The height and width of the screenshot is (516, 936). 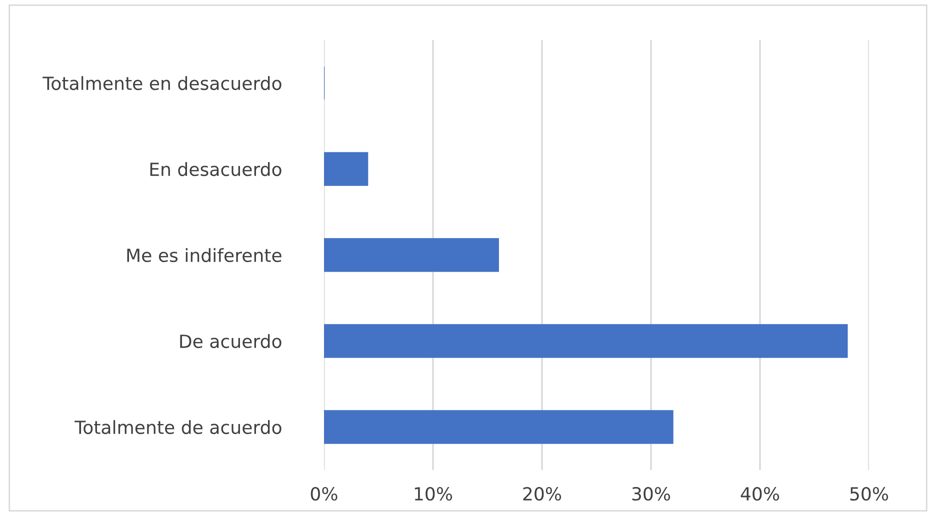 What do you see at coordinates (204, 255) in the screenshot?
I see `y-tick-label: Me es indiferente` at bounding box center [204, 255].